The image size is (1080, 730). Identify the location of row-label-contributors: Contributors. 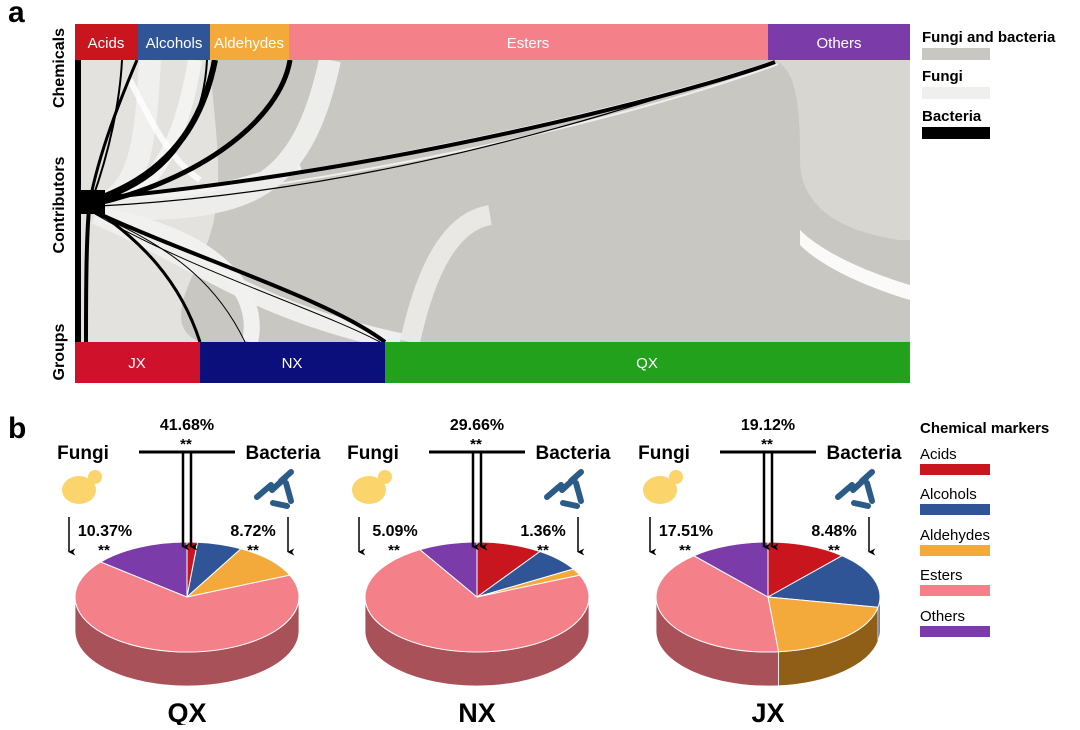
(59, 204).